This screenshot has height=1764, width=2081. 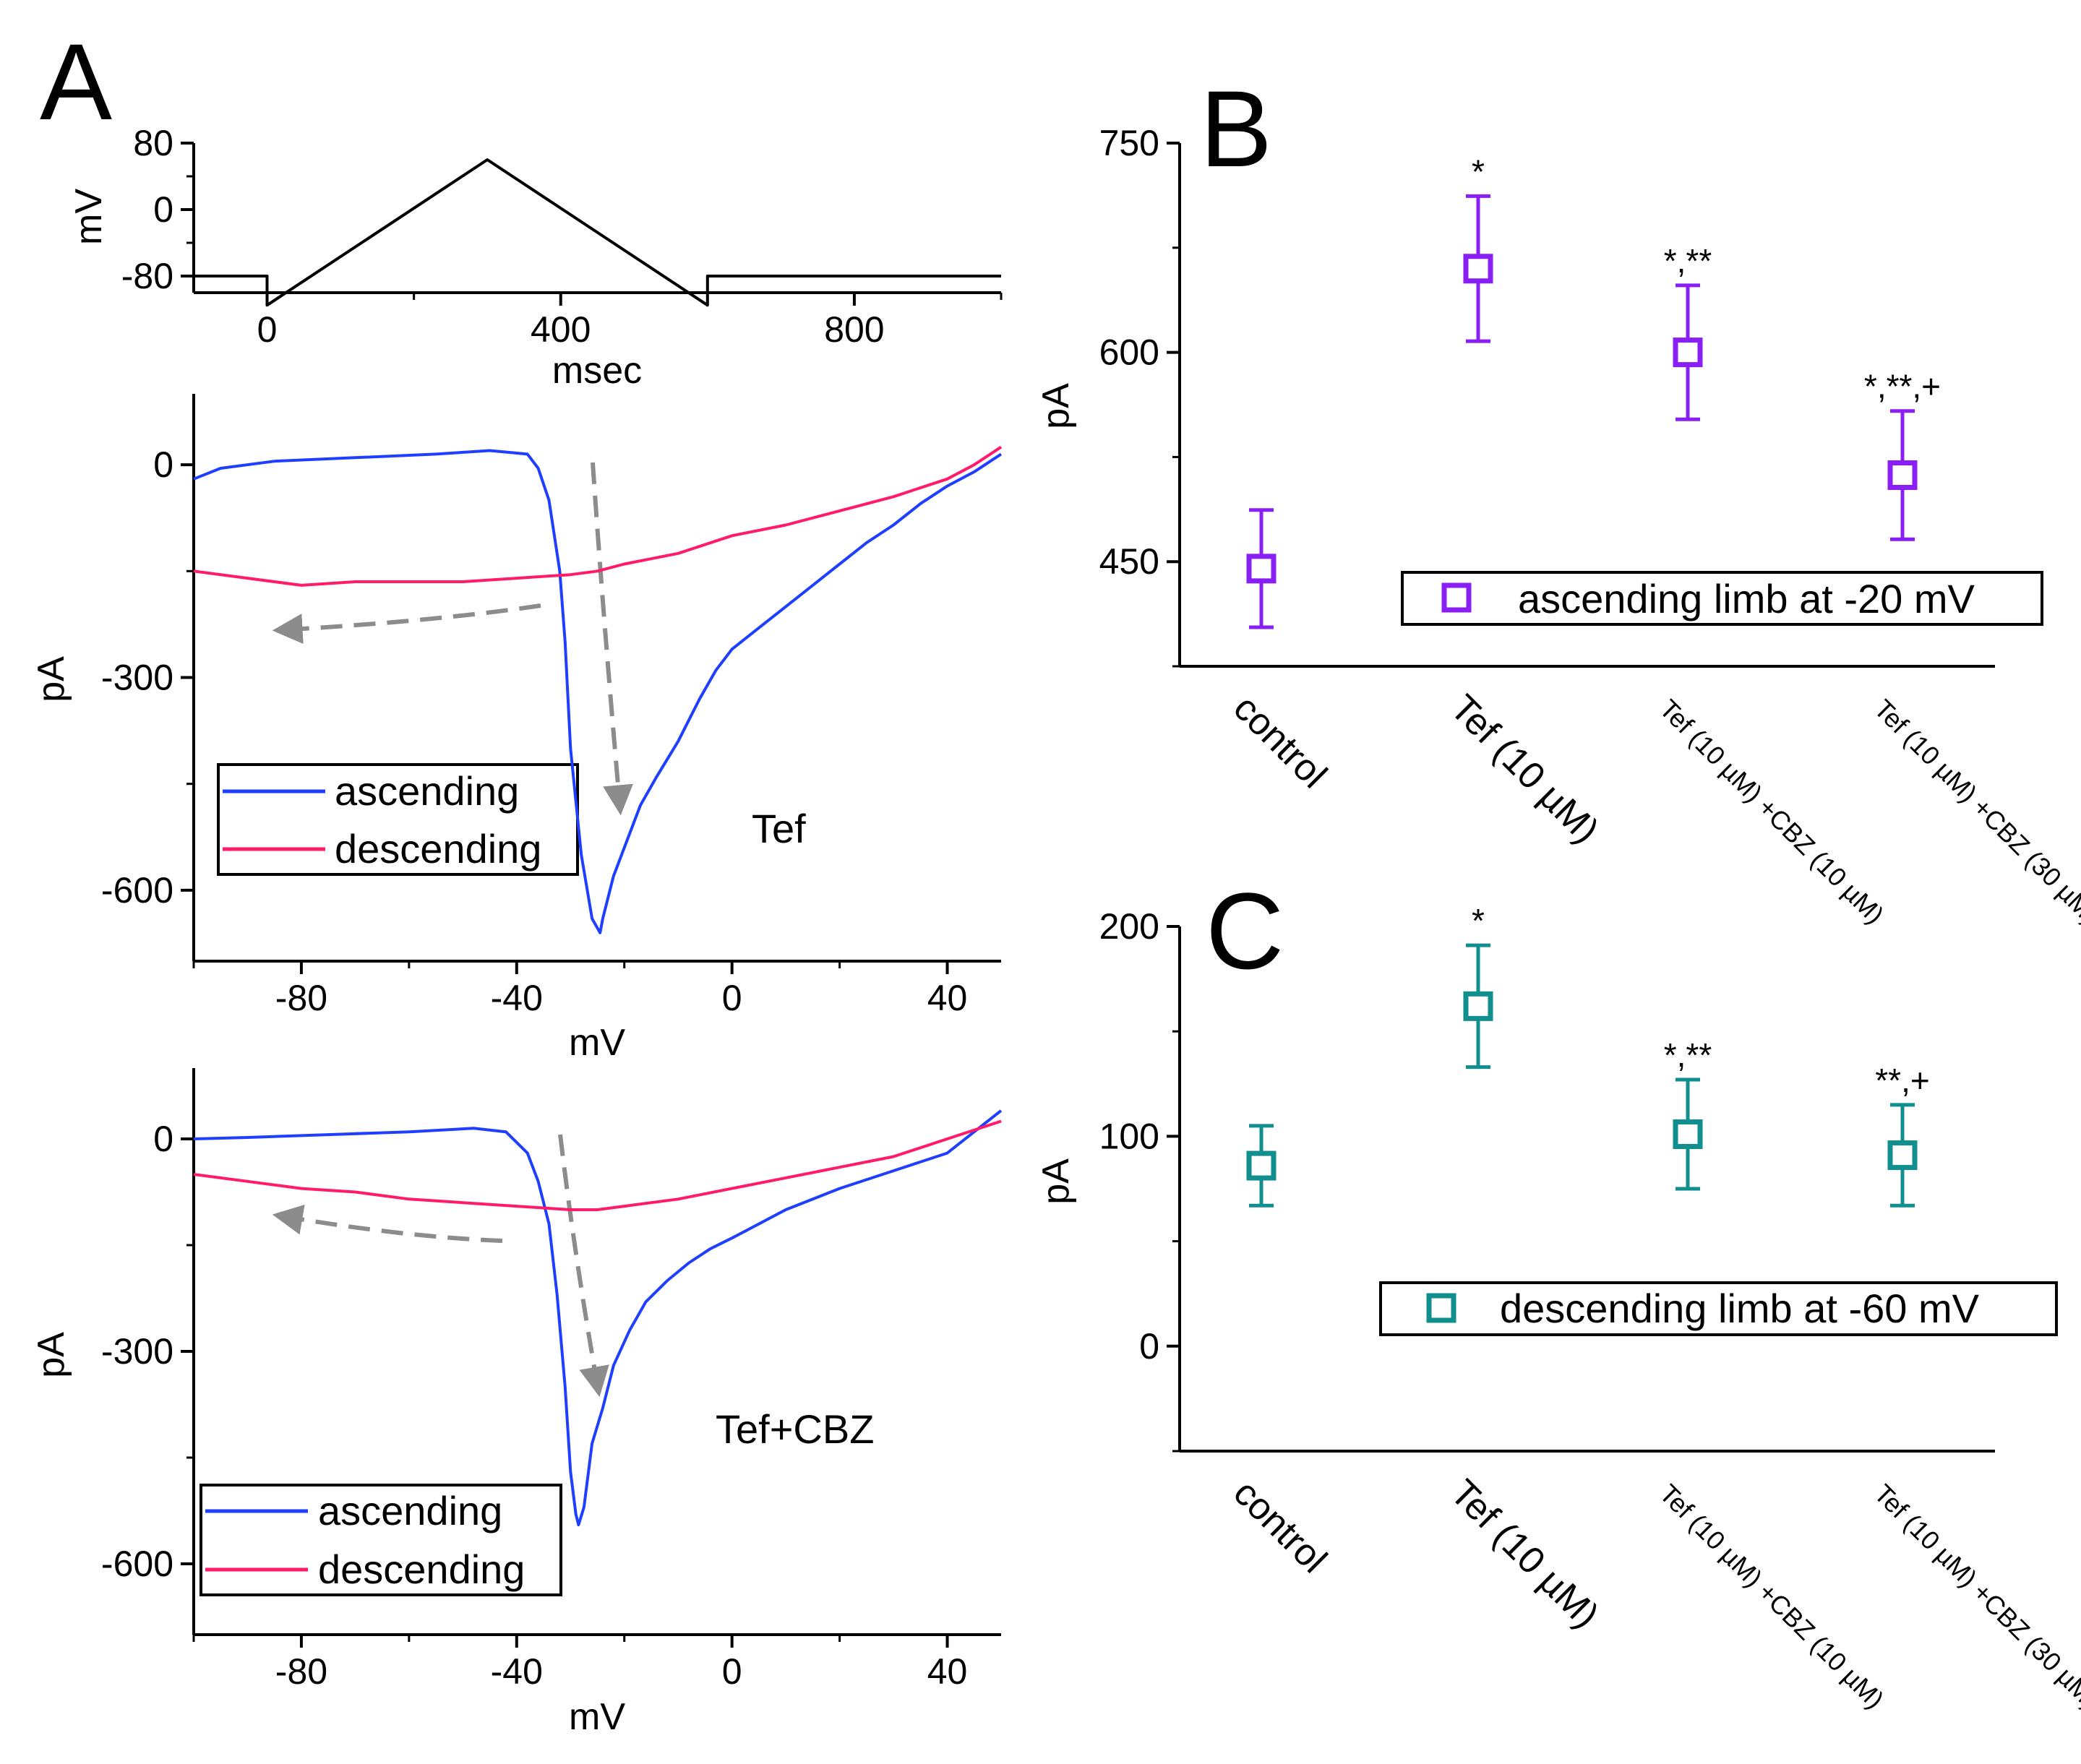 What do you see at coordinates (779, 828) in the screenshot?
I see `tef-annotation: Tef` at bounding box center [779, 828].